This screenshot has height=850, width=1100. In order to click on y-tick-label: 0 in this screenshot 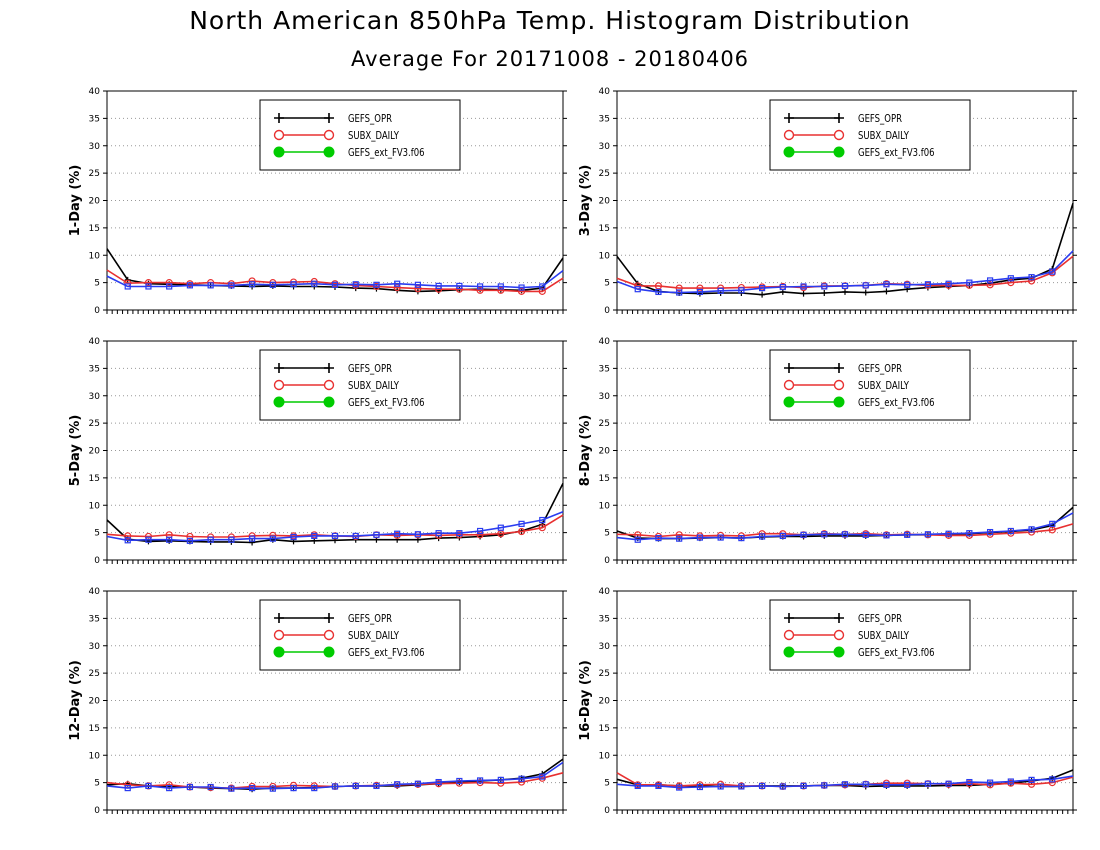, I will do `click(97, 311)`.